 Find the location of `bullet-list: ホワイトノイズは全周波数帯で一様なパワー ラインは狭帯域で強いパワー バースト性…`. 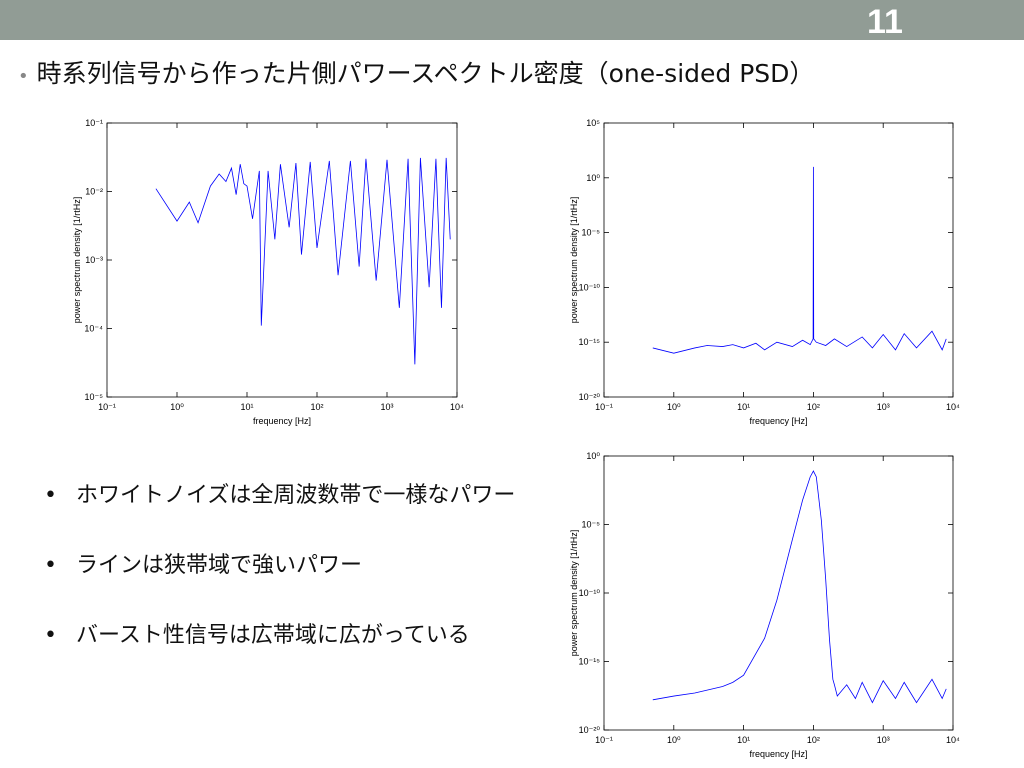

bullet-list: ホワイトノイズは全周波数帯で一様なパワー ラインは狭帯域で強いパワー バースト性… is located at coordinates (280, 585).